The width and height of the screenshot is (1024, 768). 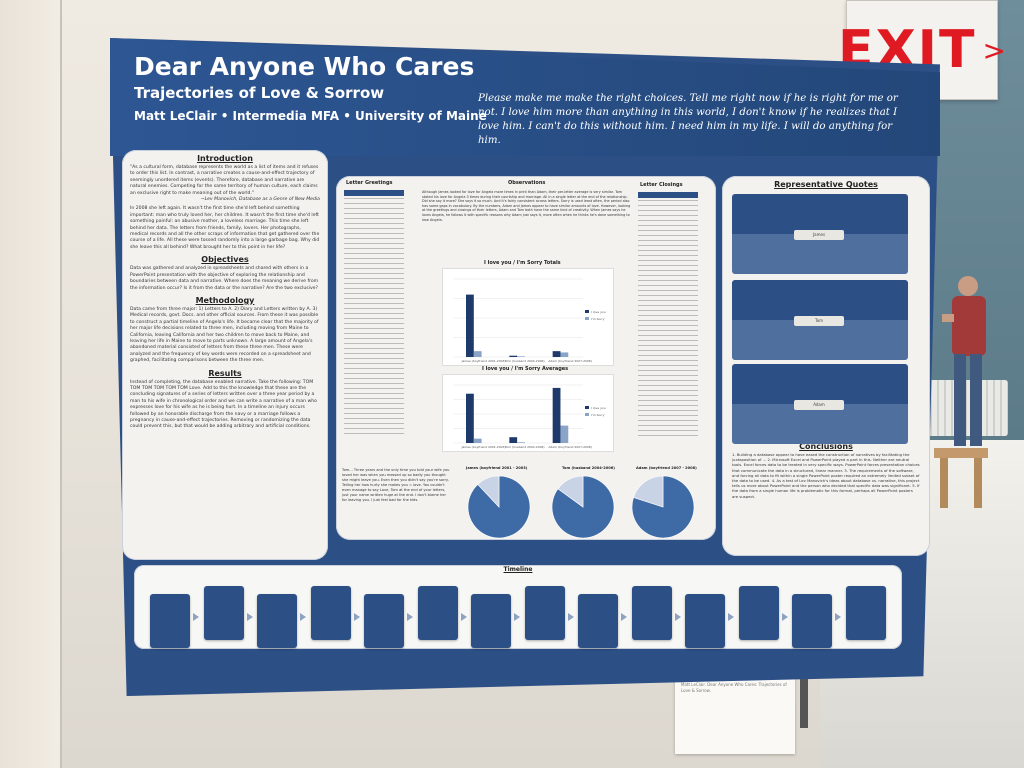 I want to click on greetings-list, so click(x=374, y=315).